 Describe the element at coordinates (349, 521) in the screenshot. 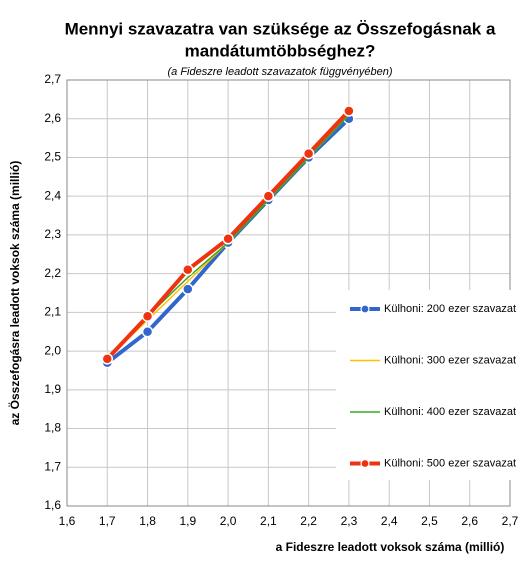

I see `x-tick-label: 2,3` at that location.